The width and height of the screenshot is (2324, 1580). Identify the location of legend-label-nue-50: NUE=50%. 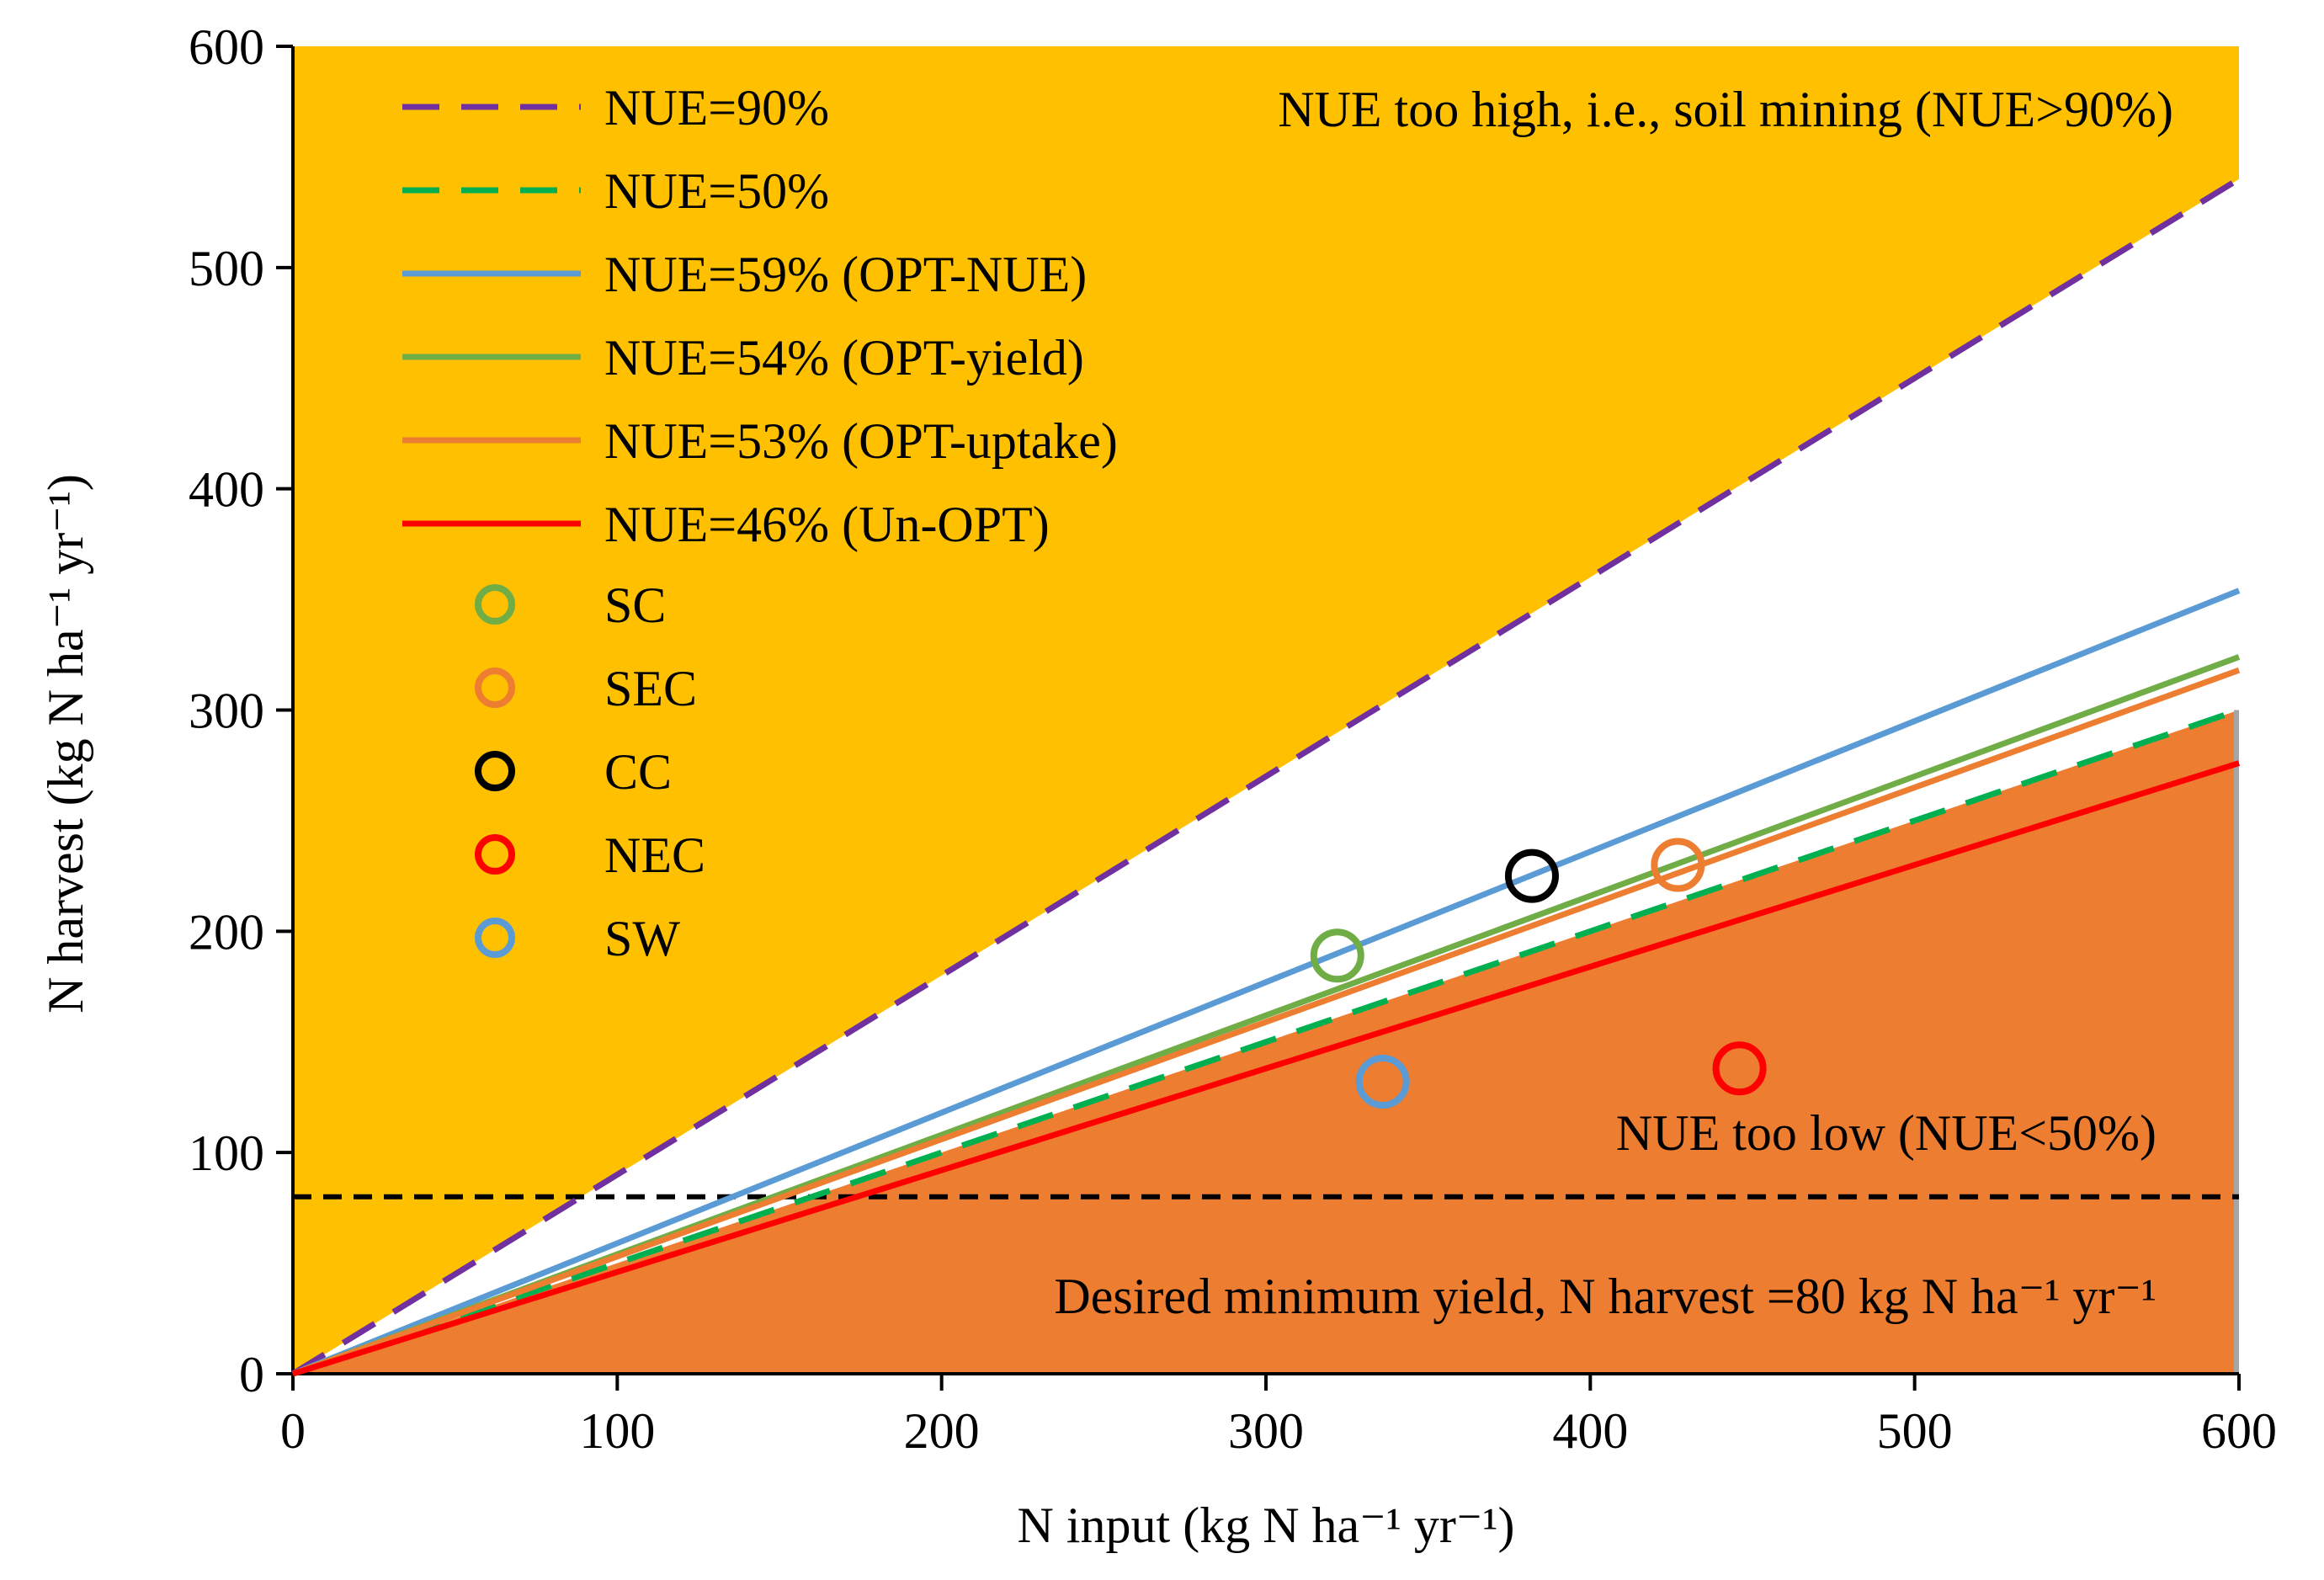
(716, 191).